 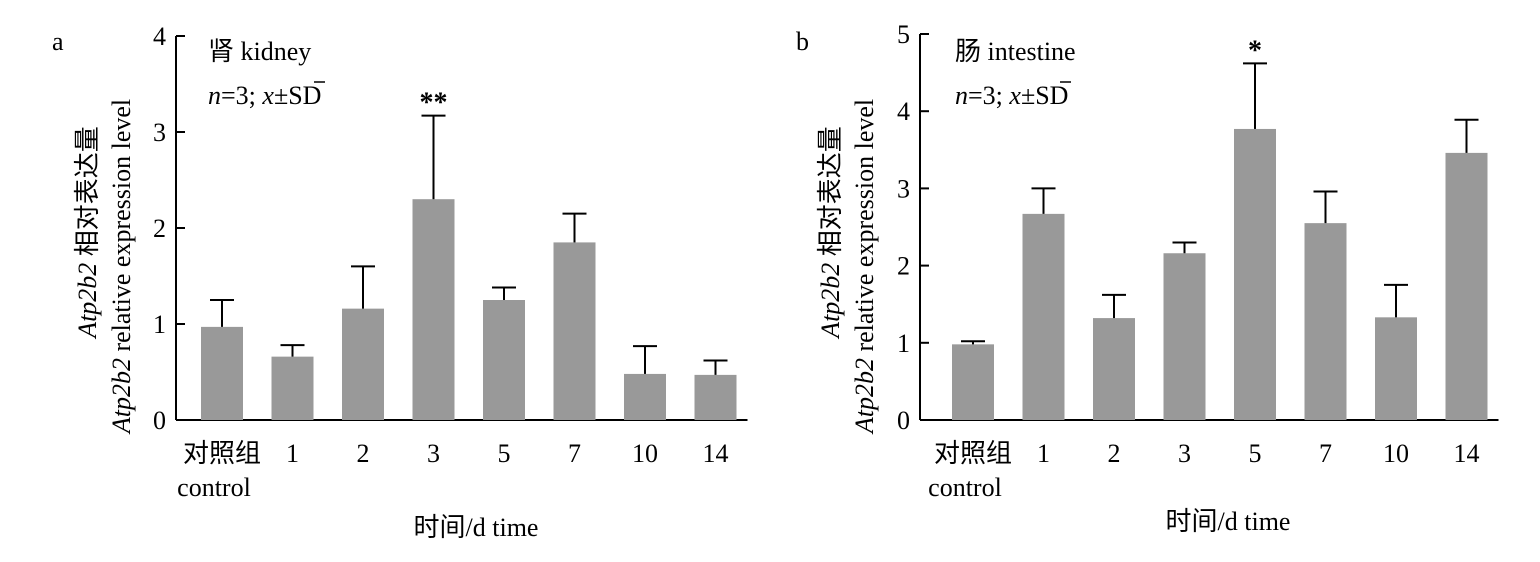 What do you see at coordinates (58, 41) in the screenshot?
I see `panel-label: a` at bounding box center [58, 41].